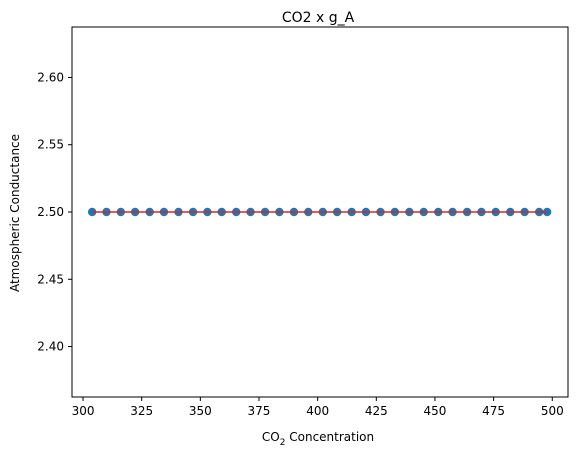 Image resolution: width=576 pixels, height=456 pixels. Describe the element at coordinates (200, 411) in the screenshot. I see `x-tick-label: 350` at that location.